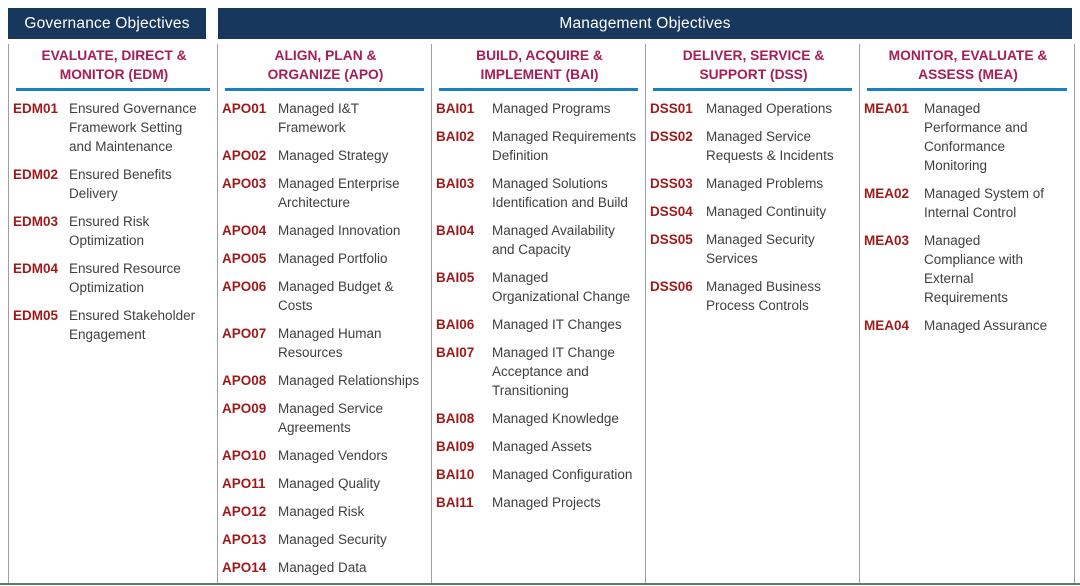 This screenshot has height=586, width=1080. What do you see at coordinates (671, 108) in the screenshot?
I see `objective-code: DSS01` at bounding box center [671, 108].